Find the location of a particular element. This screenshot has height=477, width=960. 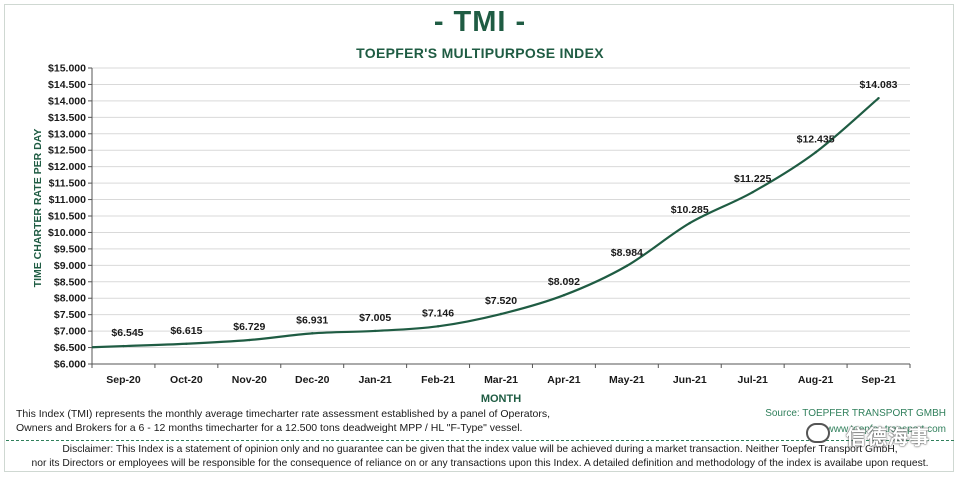

y-tick-label: $13.500 is located at coordinates (67, 118).